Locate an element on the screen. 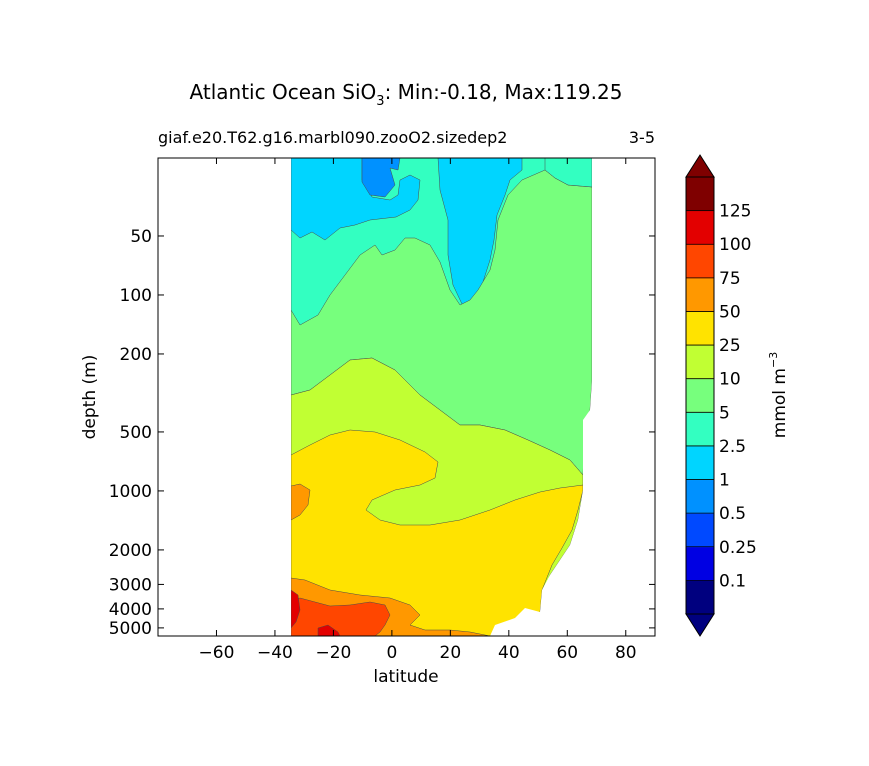 Image resolution: width=869 pixels, height=766 pixels. colorbar-extend-min is located at coordinates (700, 625).